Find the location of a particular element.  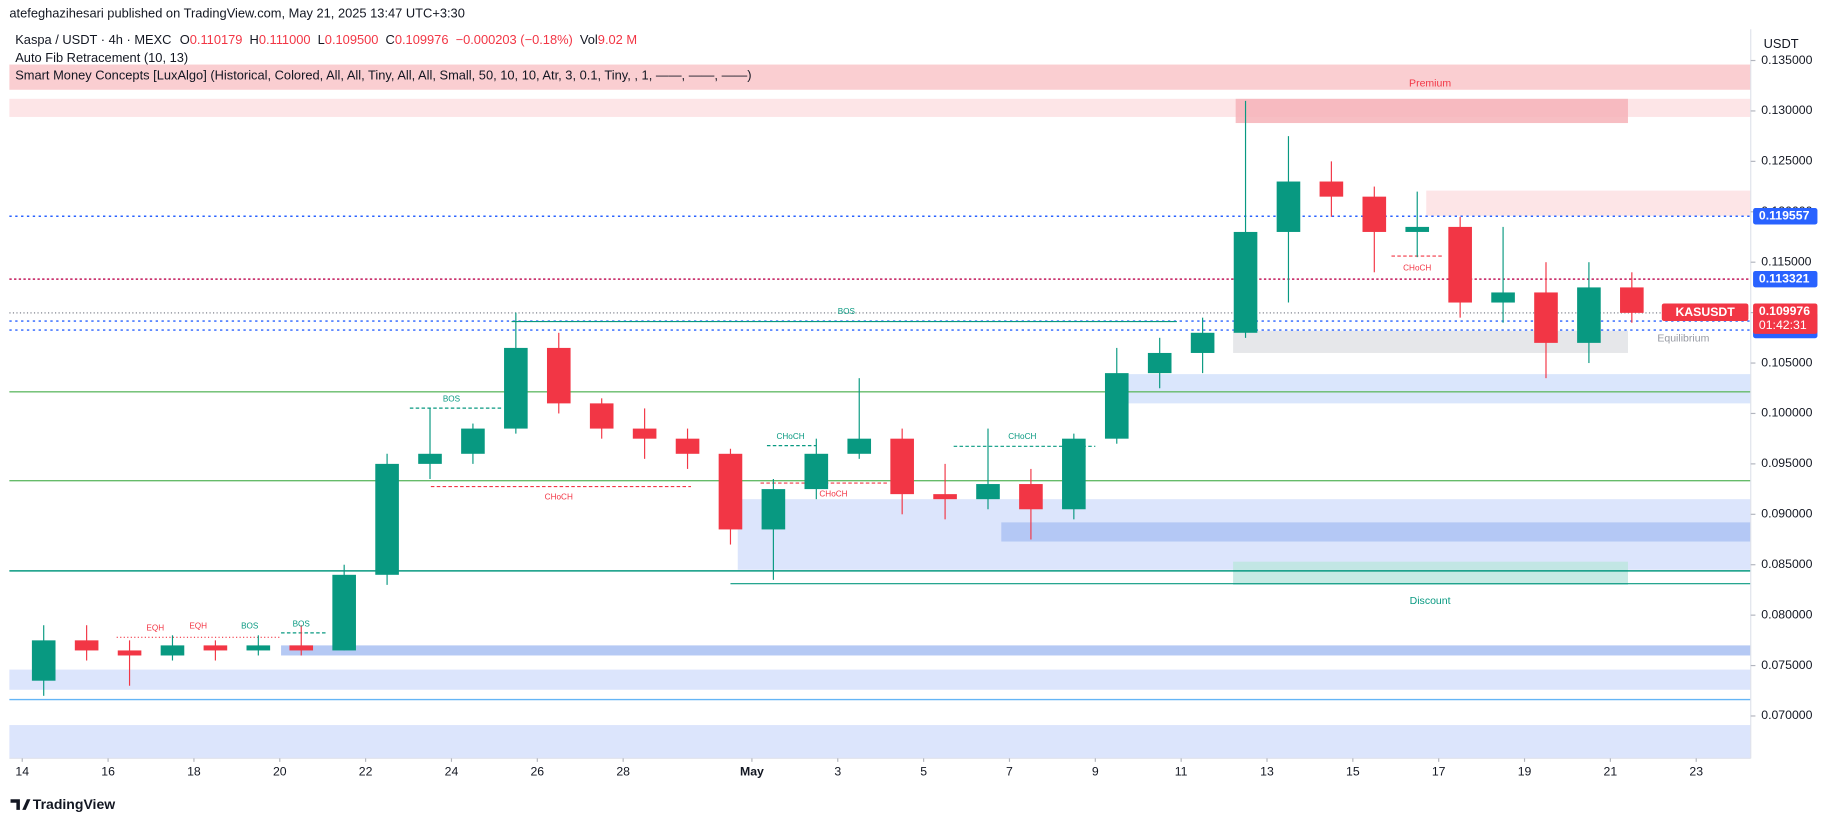

annotation: Premium is located at coordinates (1430, 83).